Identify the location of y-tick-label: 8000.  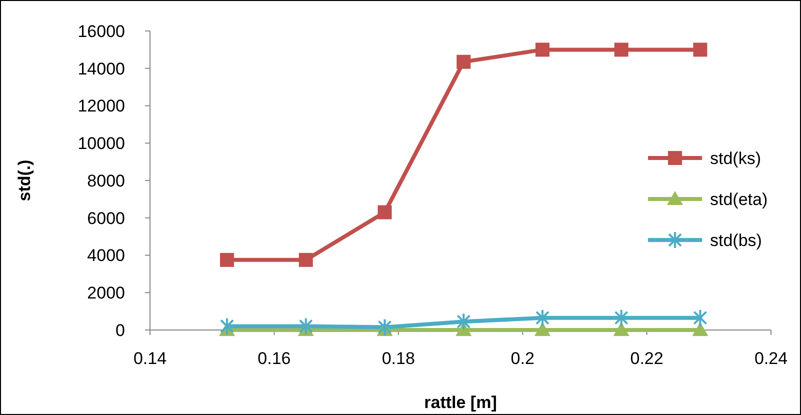
(106, 180).